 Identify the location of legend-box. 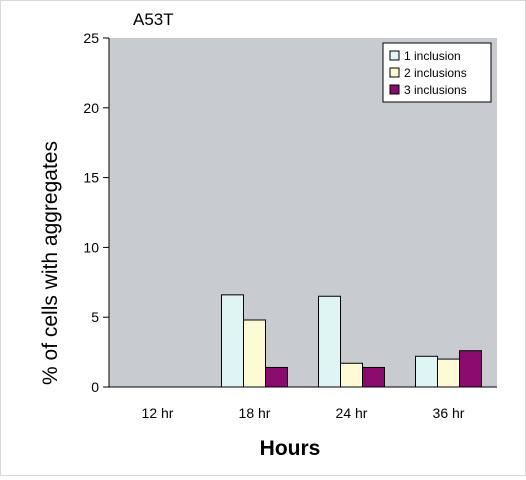
(437, 72).